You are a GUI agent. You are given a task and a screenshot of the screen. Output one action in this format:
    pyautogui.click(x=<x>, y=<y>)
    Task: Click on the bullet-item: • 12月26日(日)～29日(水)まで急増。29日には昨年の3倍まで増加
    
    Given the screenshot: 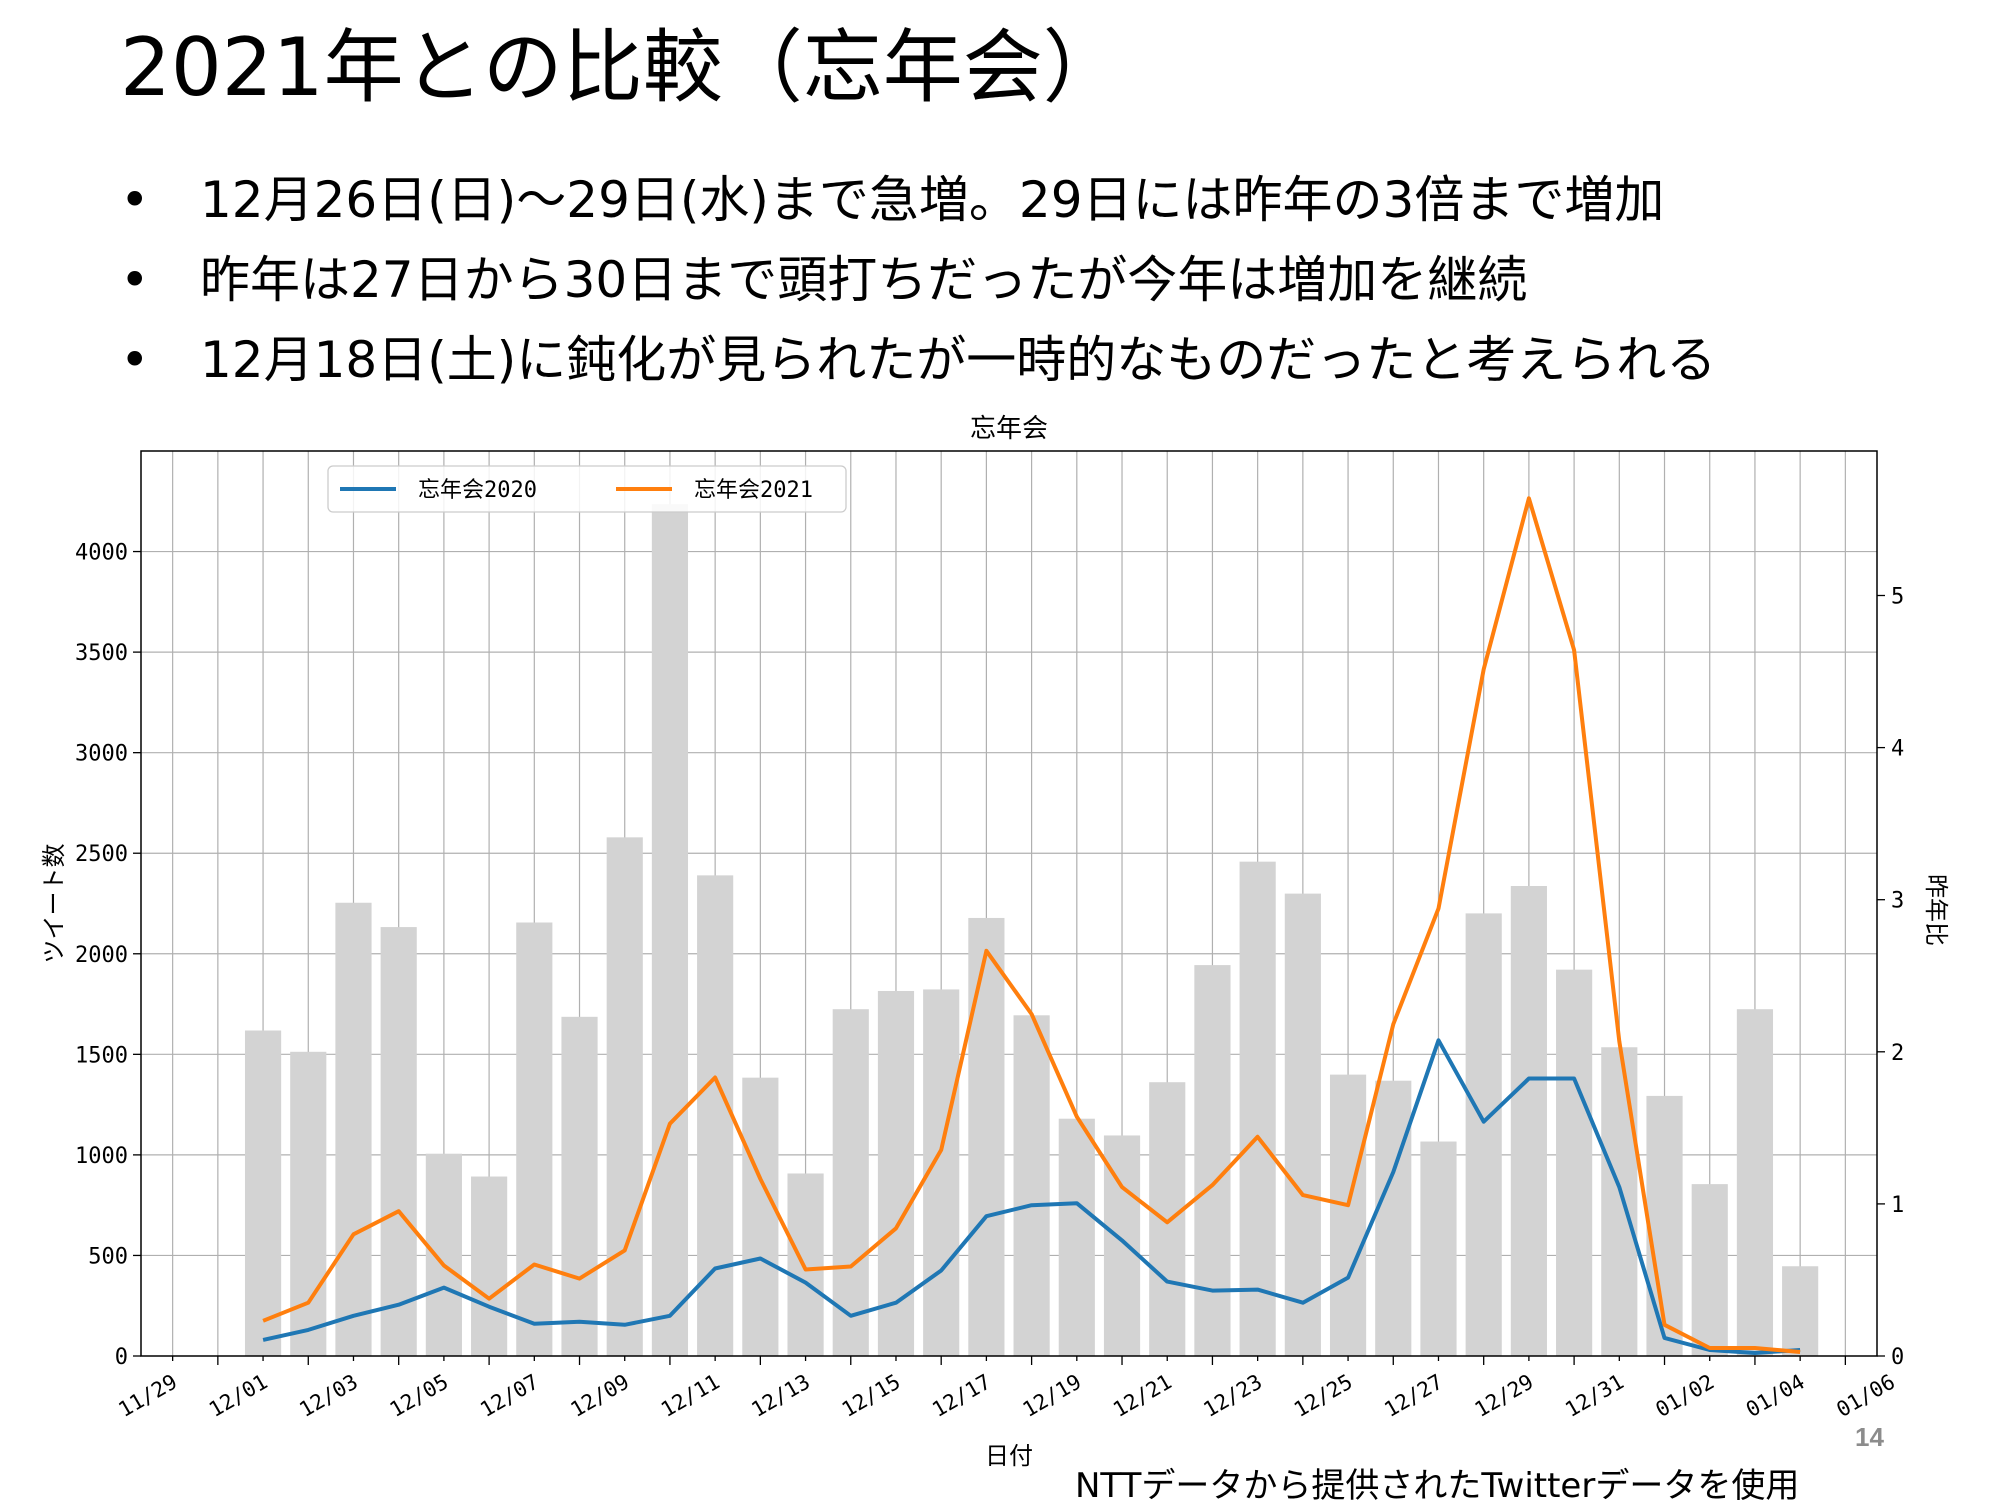 What is the action you would take?
    pyautogui.click(x=918, y=200)
    